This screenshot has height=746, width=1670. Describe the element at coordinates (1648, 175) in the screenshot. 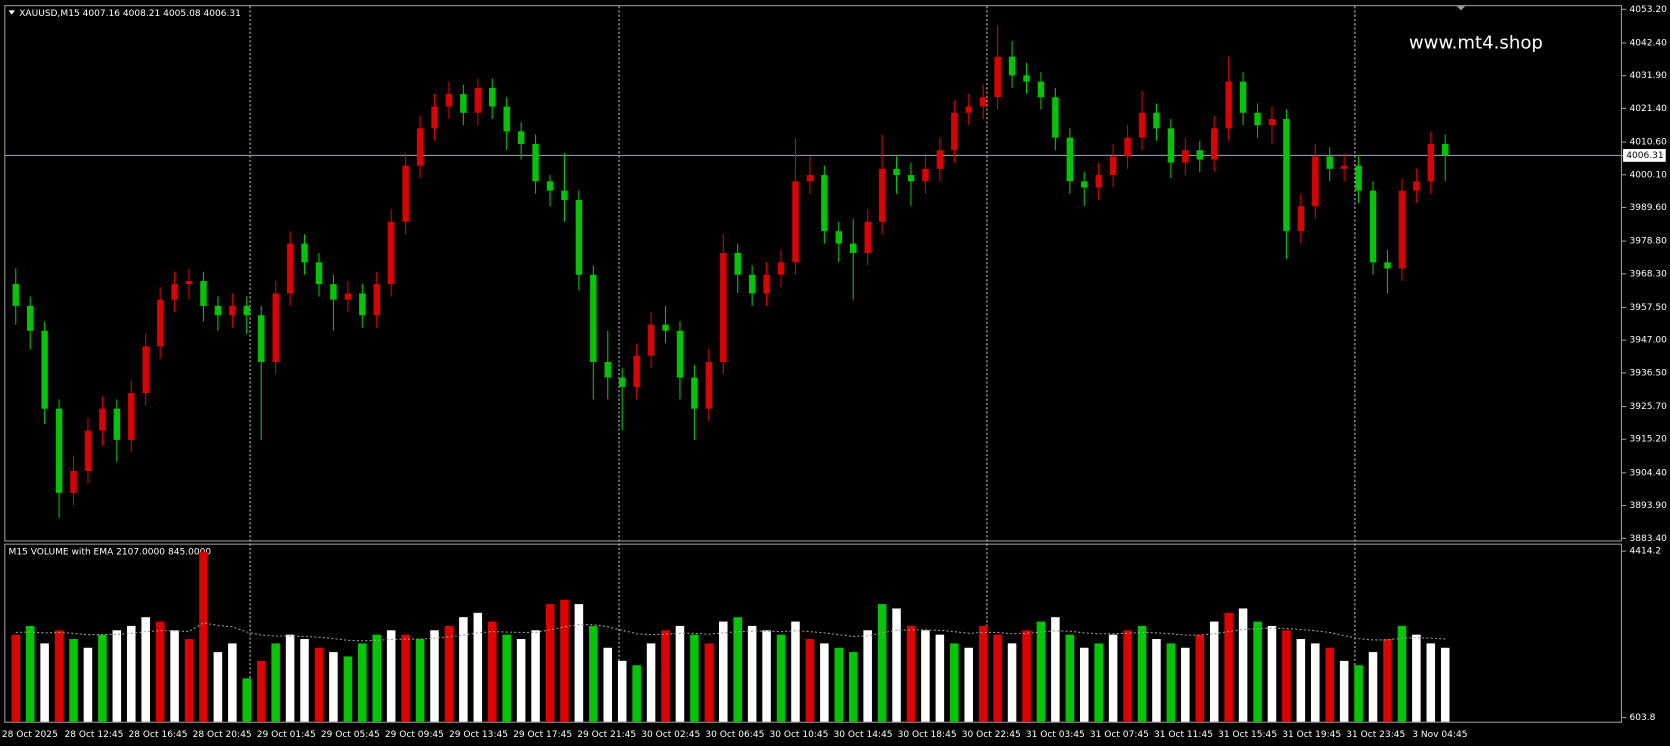

I see `y-tick-label: 4000.10` at that location.